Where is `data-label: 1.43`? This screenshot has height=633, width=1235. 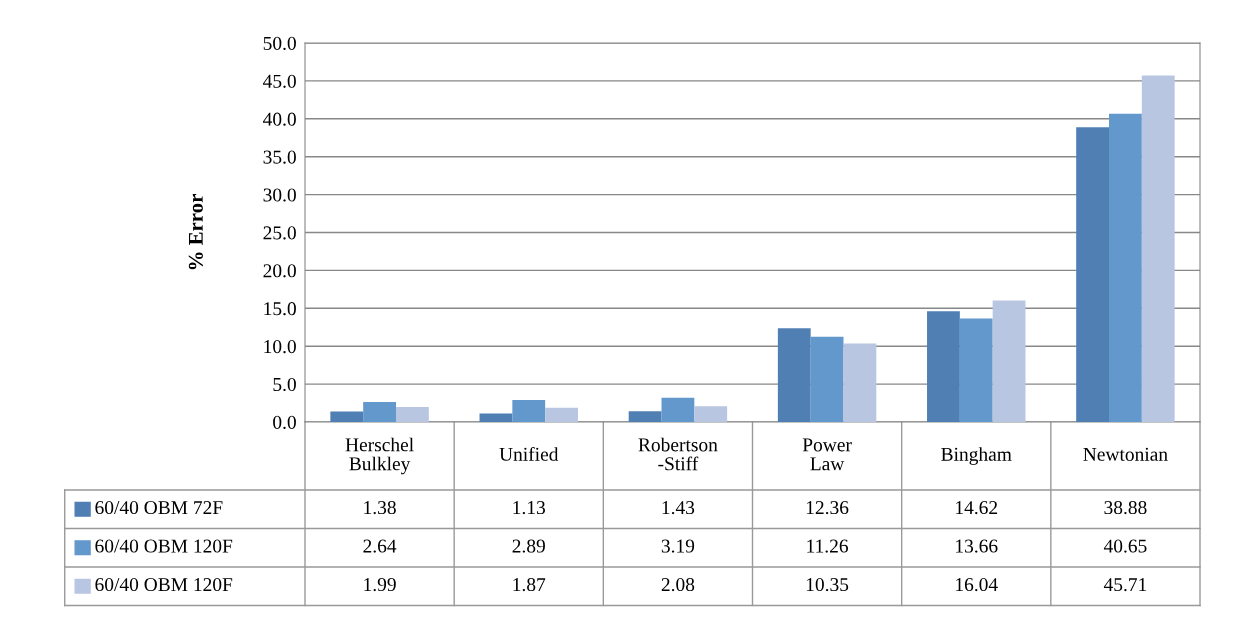
data-label: 1.43 is located at coordinates (678, 508).